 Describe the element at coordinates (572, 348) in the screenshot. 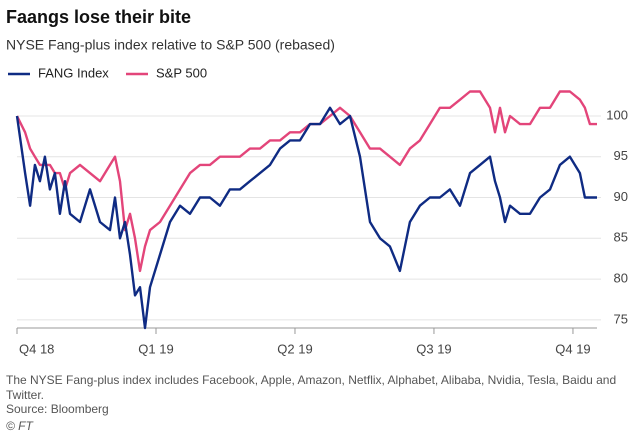

I see `x-tick-label: Q4 19` at that location.